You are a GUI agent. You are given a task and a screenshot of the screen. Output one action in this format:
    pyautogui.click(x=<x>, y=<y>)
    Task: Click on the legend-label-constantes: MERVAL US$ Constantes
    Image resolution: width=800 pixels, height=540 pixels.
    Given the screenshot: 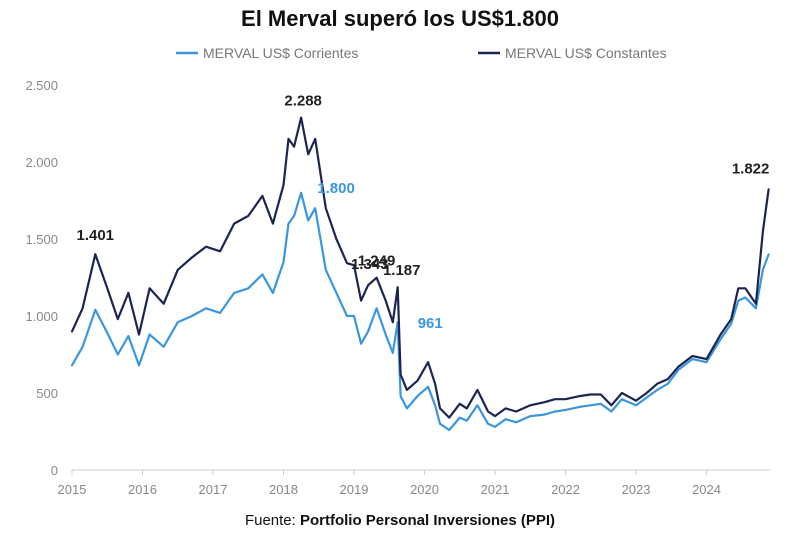 What is the action you would take?
    pyautogui.click(x=586, y=53)
    